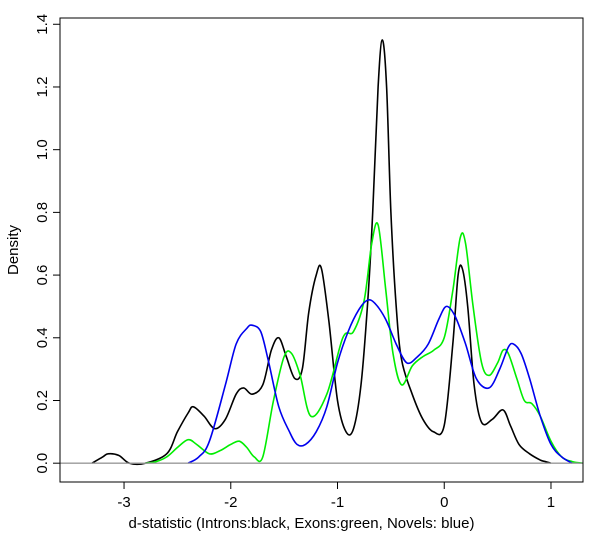 This screenshot has height=543, width=600. I want to click on x-tick-label: 0, so click(444, 502).